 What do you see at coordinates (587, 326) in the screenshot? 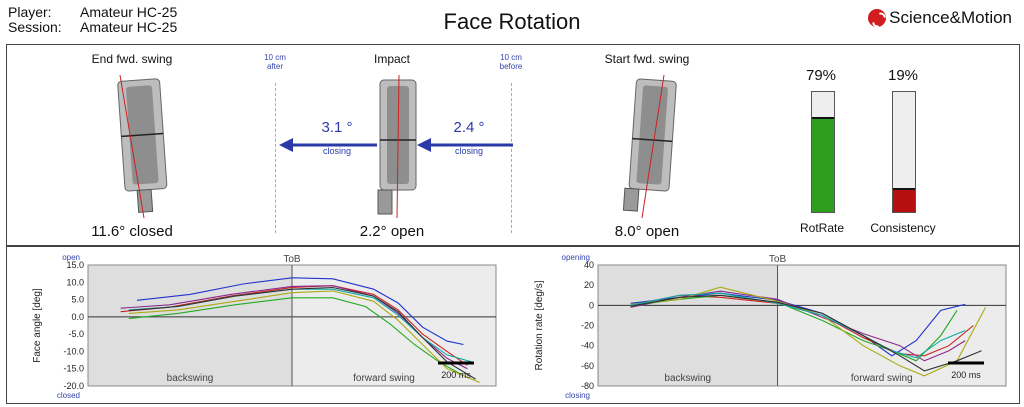
I see `y-tick-label: -20` at bounding box center [587, 326].